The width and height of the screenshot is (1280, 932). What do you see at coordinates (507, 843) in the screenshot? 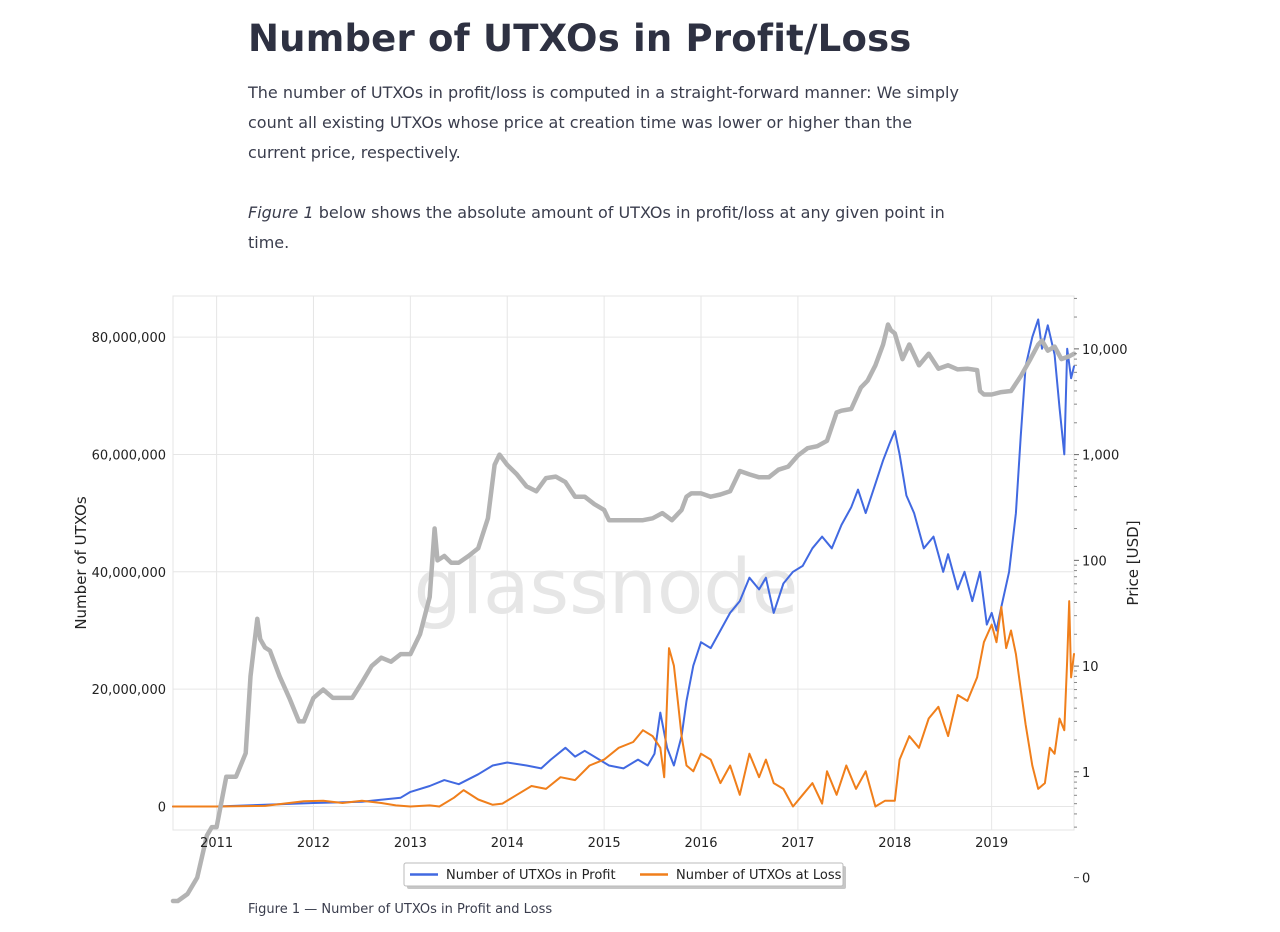
I see `x-tick-label: 2014` at bounding box center [507, 843].